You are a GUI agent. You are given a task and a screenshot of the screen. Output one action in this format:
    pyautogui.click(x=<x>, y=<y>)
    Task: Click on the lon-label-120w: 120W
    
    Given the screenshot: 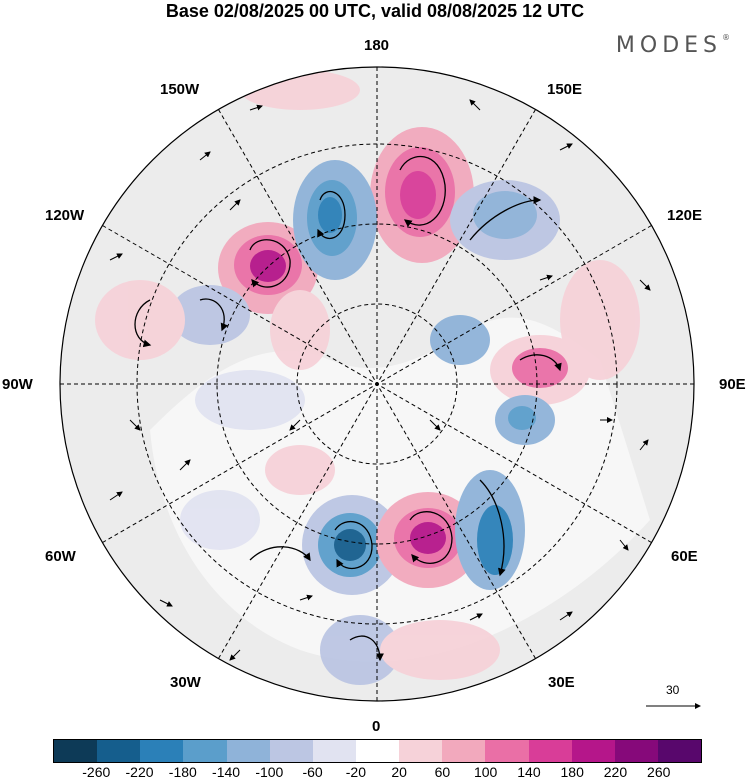 What is the action you would take?
    pyautogui.click(x=65, y=215)
    